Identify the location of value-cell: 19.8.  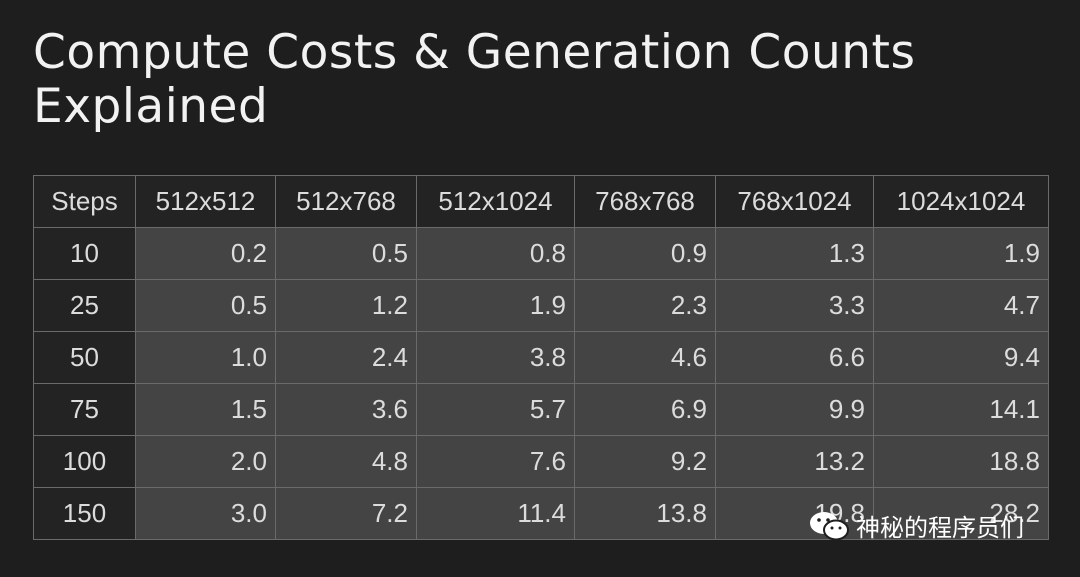
(794, 513).